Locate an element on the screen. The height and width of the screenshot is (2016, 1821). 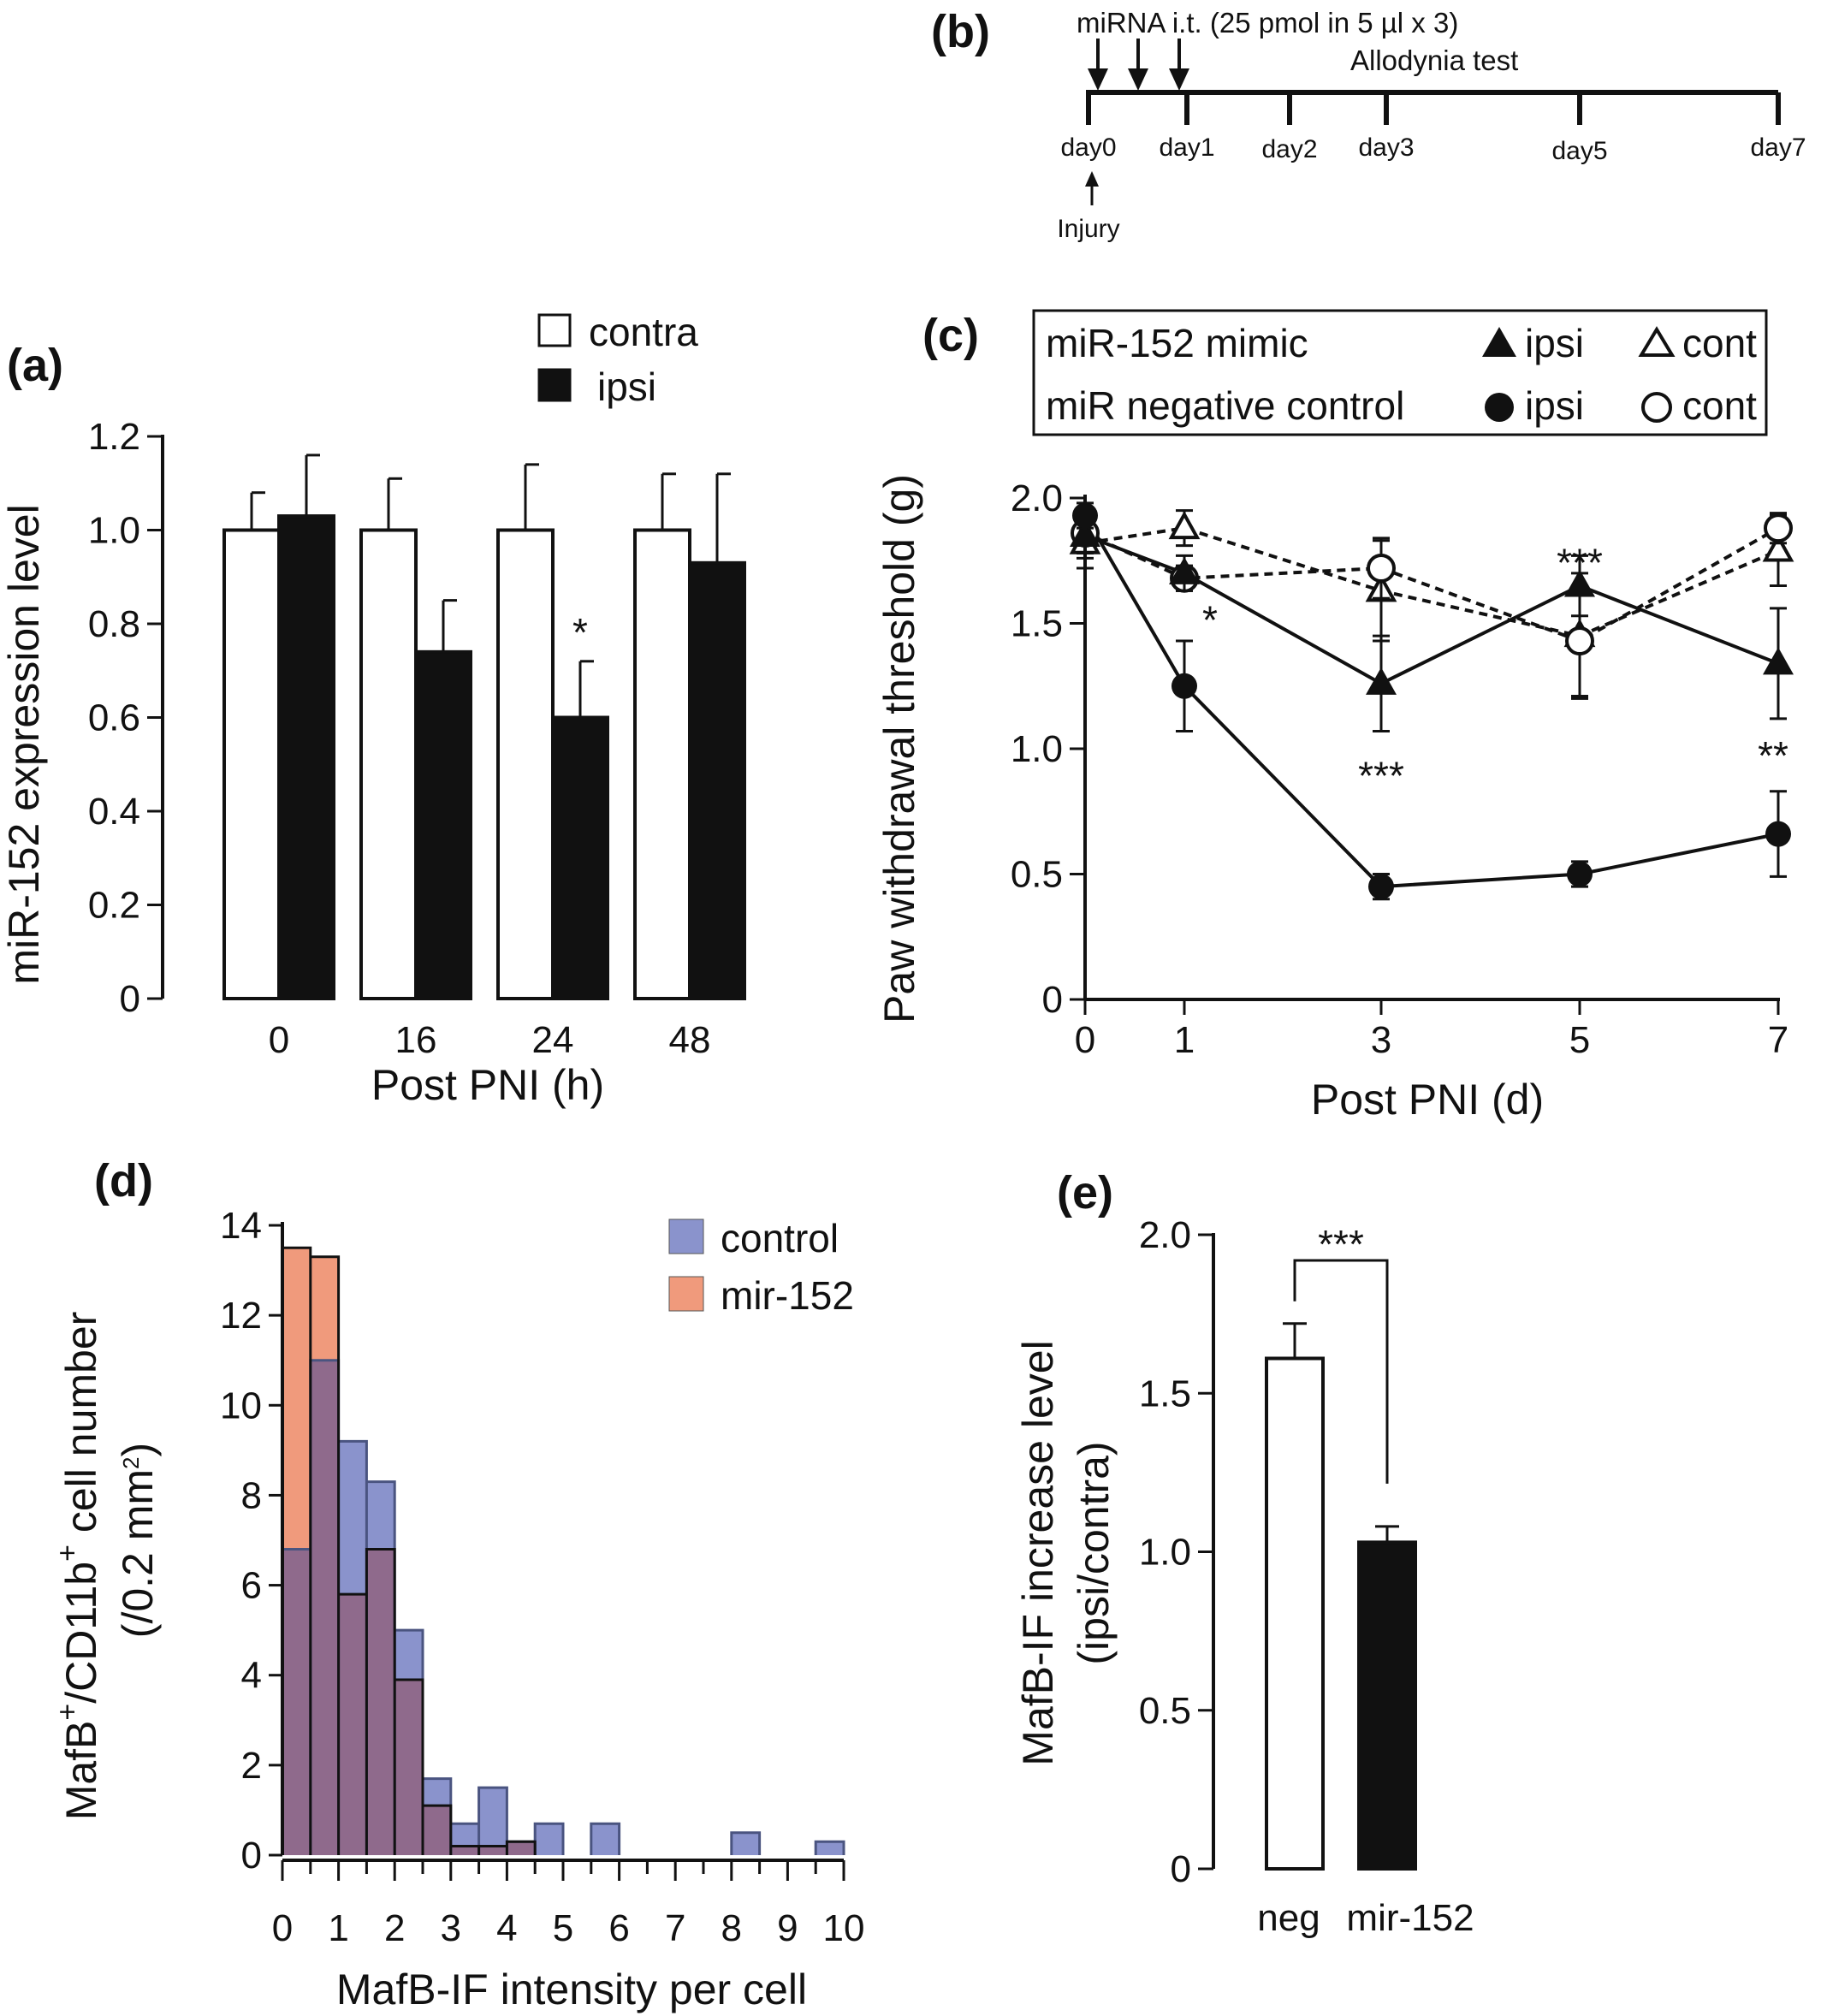
legend-swatch-contra is located at coordinates (555, 330).